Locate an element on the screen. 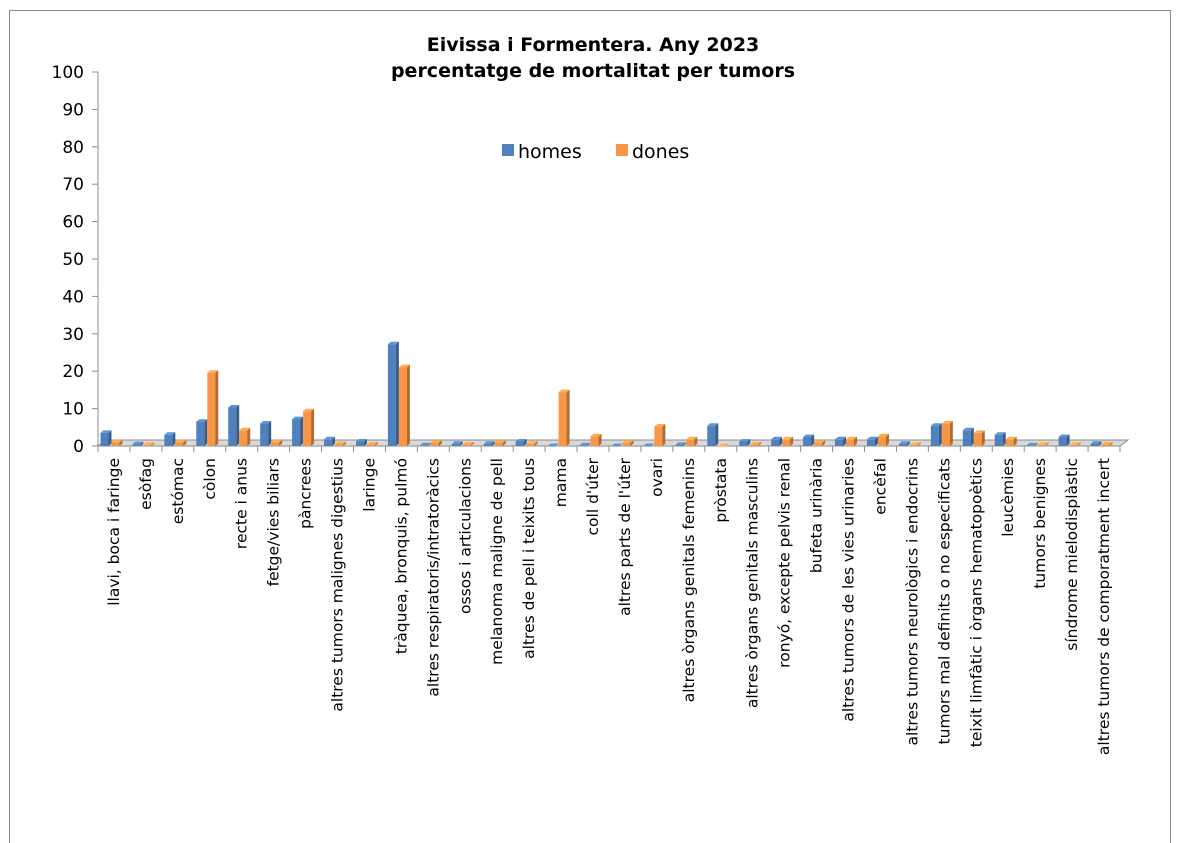  x-category-label: còlon is located at coordinates (210, 479).